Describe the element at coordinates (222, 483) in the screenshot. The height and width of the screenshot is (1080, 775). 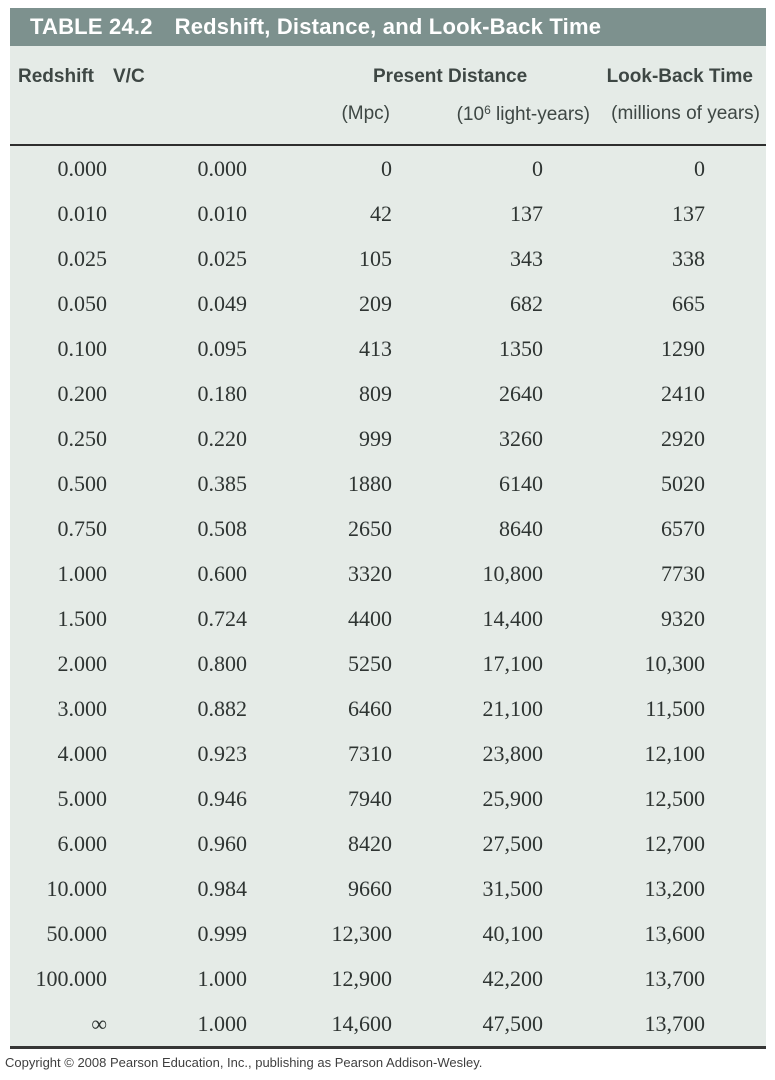
I see `cell-v-over-c: 0.385` at that location.